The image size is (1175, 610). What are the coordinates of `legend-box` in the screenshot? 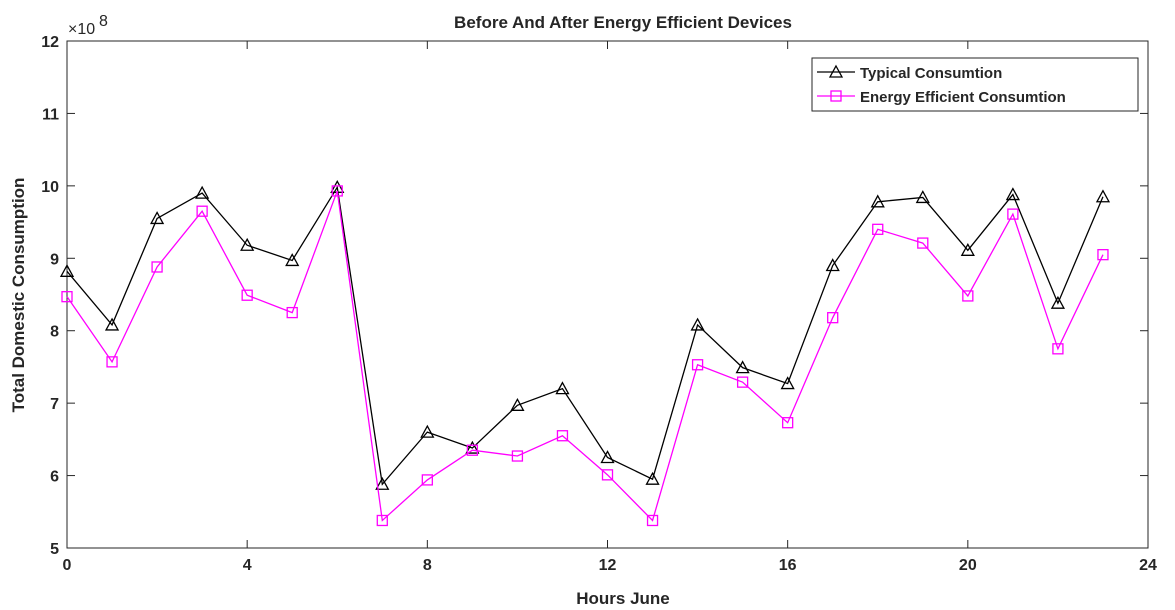 It's located at (975, 84).